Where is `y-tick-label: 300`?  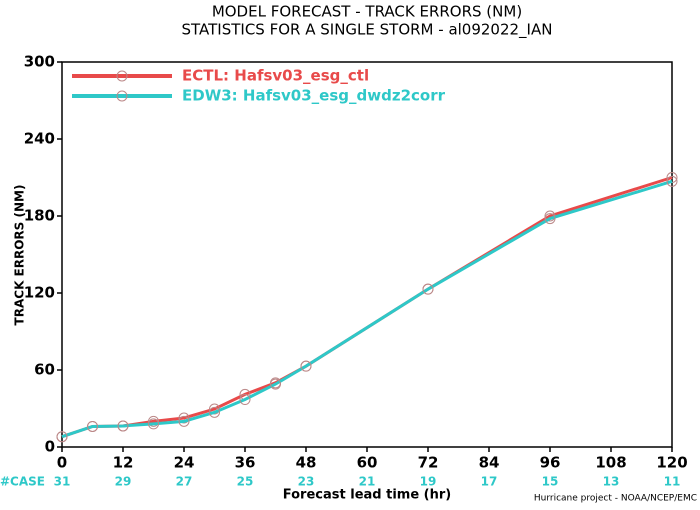
y-tick-label: 300 is located at coordinates (39, 62).